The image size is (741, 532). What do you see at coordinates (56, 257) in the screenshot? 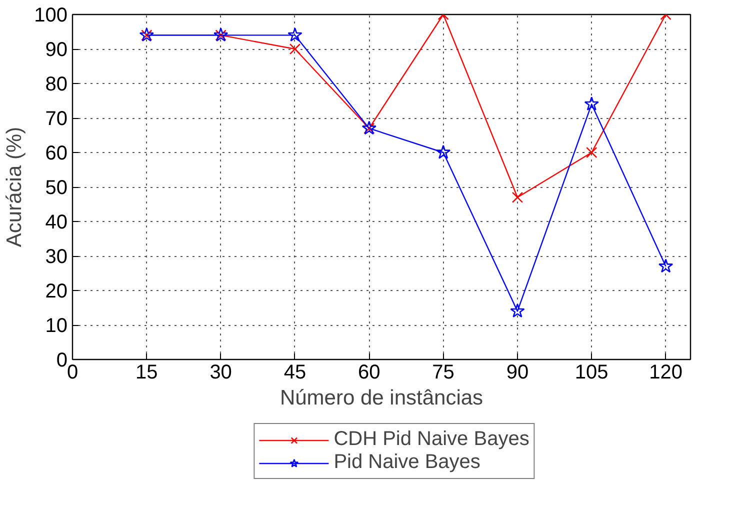
I see `y-tick-label: 30` at bounding box center [56, 257].